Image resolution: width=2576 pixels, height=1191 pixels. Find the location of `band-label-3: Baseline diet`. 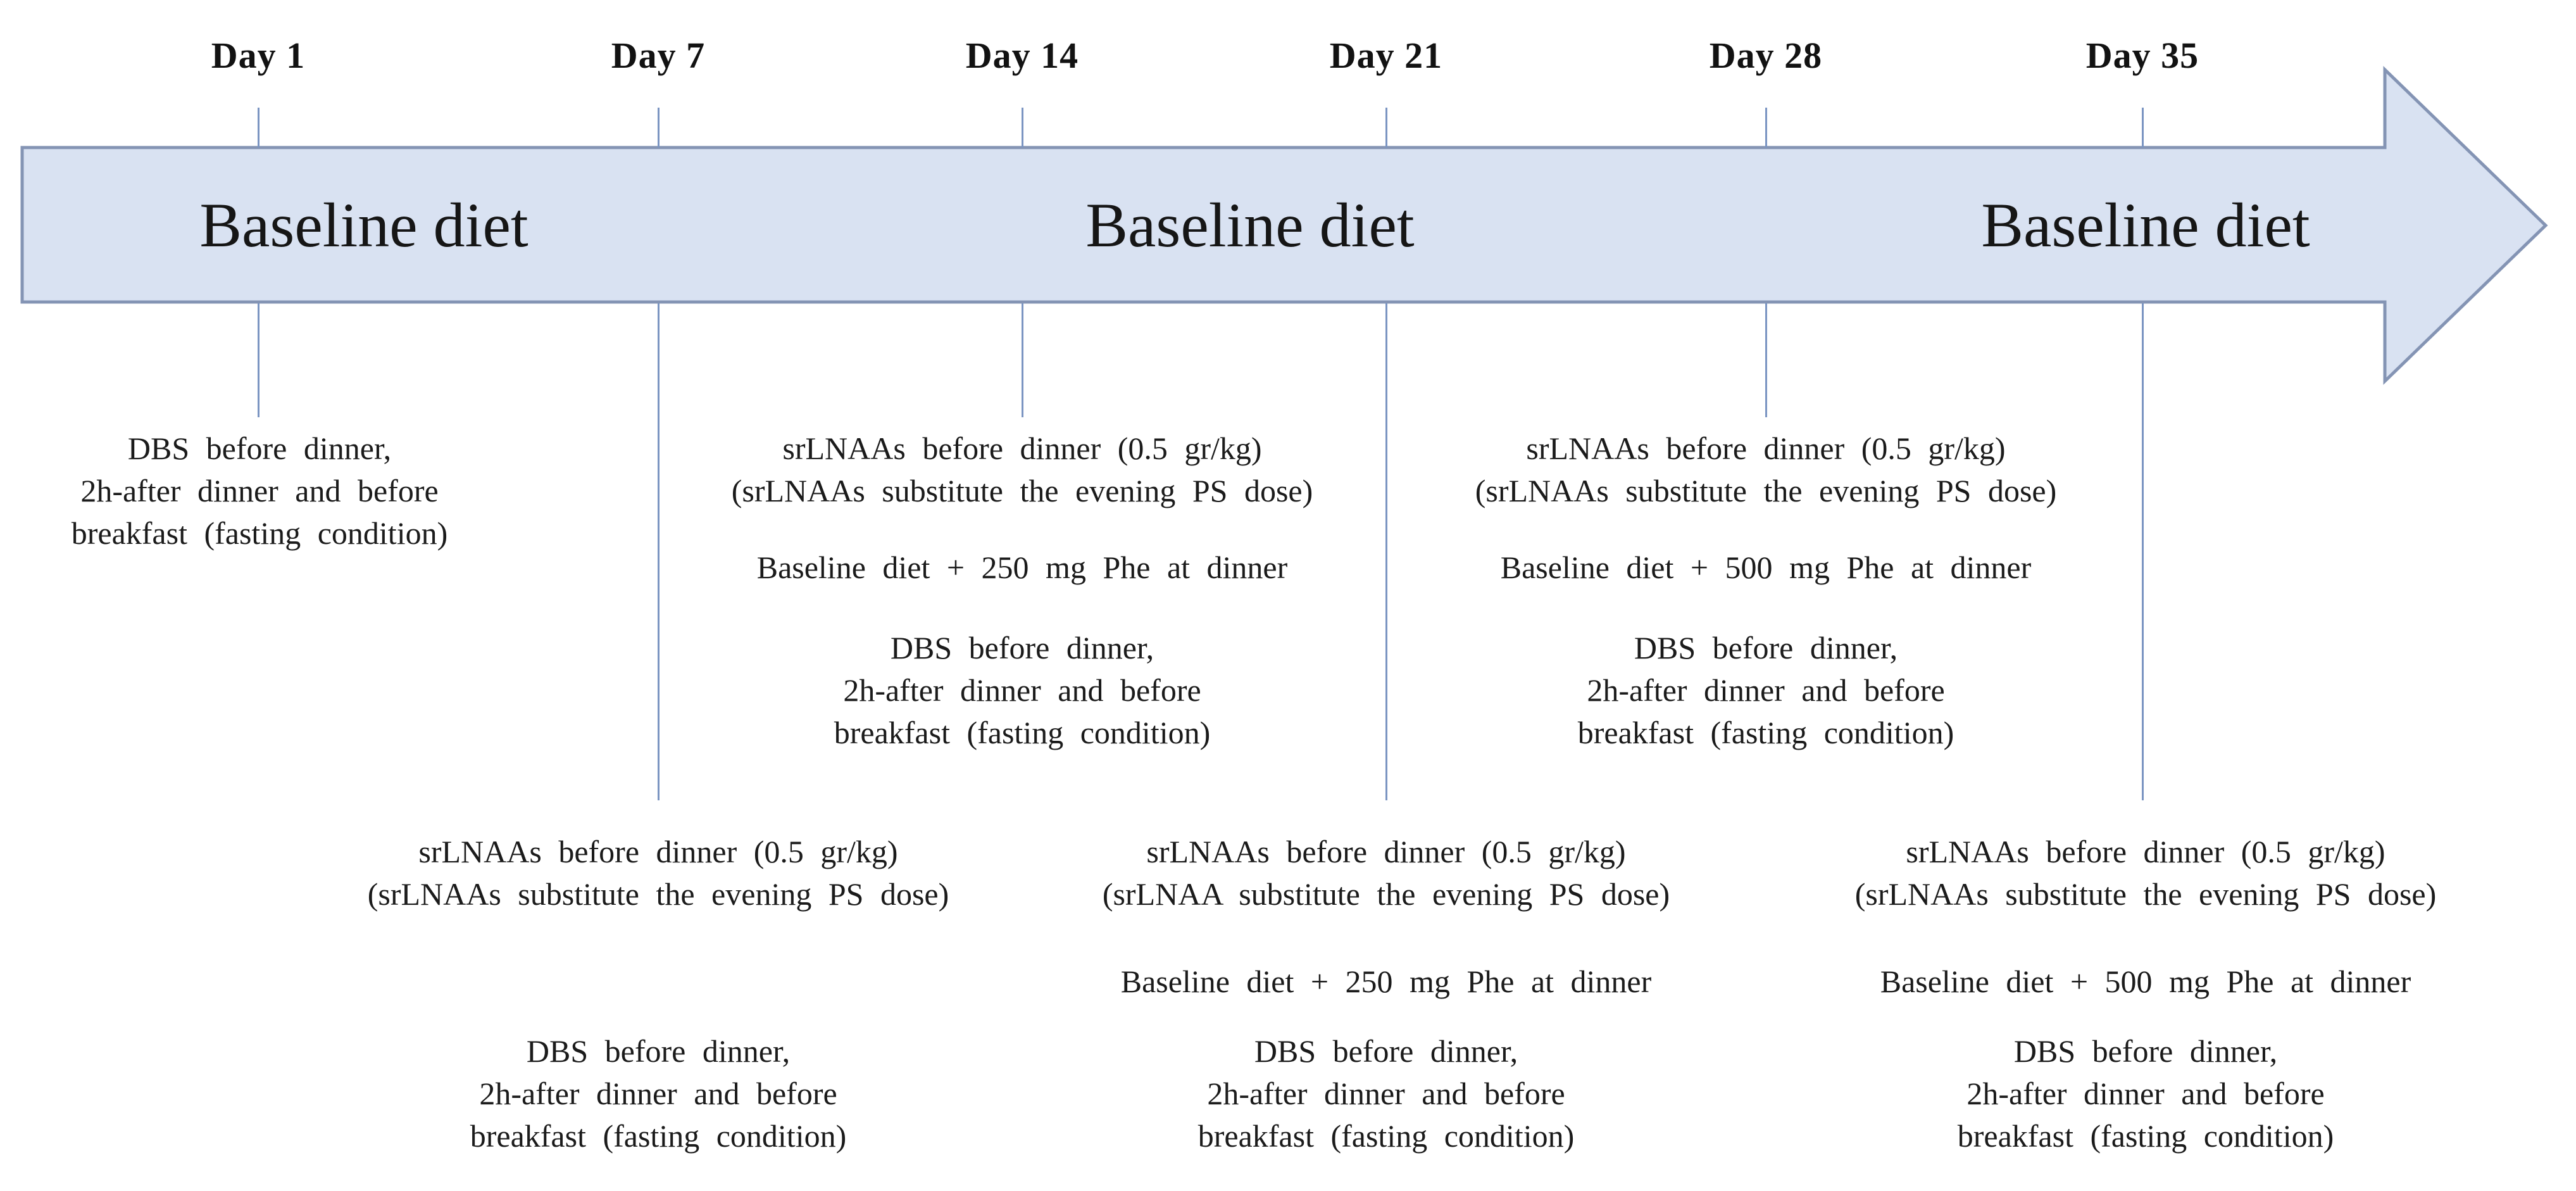

band-label-3: Baseline diet is located at coordinates (2145, 225).